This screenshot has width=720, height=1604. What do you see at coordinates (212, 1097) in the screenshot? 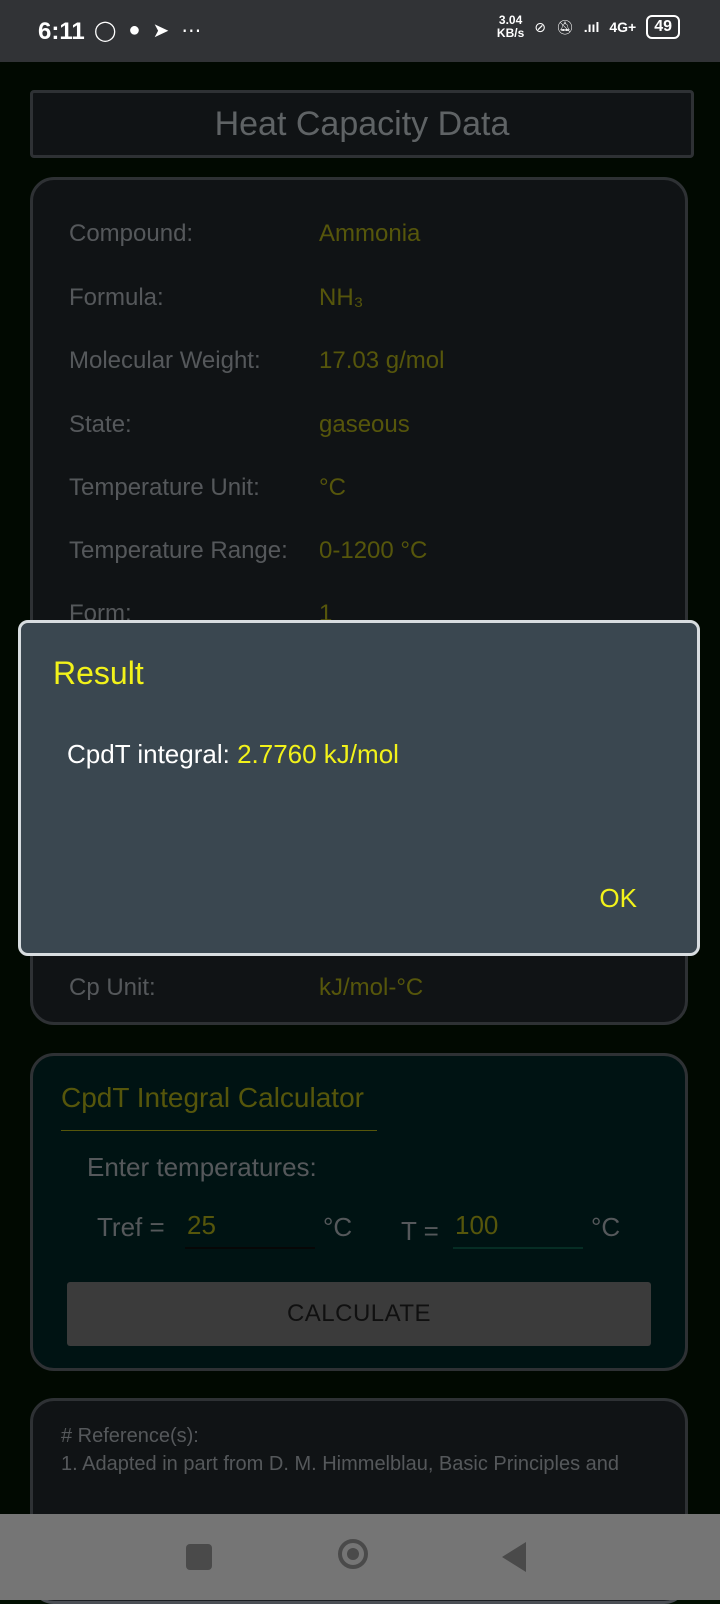
I see `calculator-title: CpdT Integral Calculator` at bounding box center [212, 1097].